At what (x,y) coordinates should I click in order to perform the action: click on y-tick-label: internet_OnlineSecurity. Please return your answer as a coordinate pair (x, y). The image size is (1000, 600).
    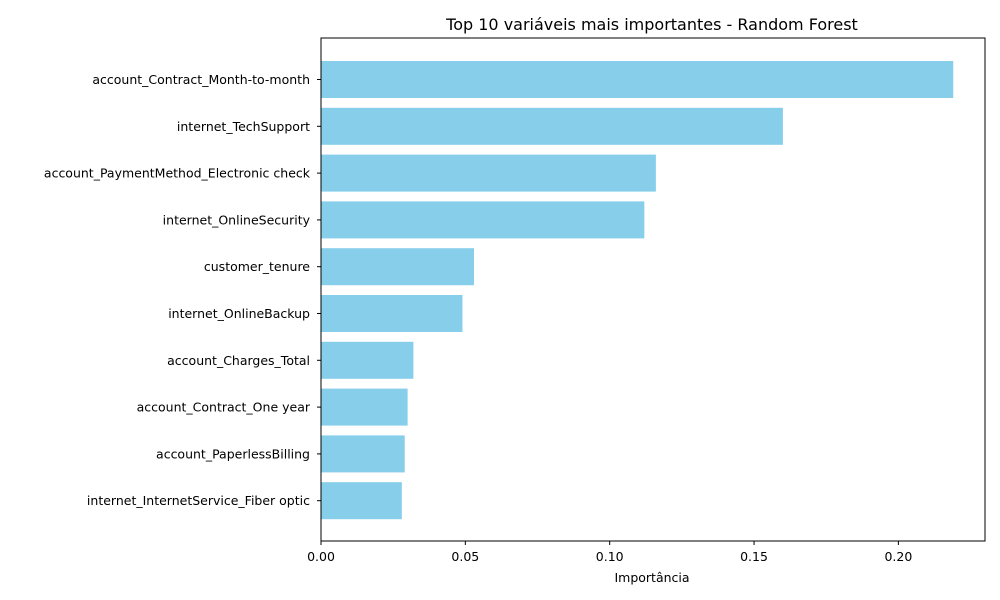
    Looking at the image, I should click on (237, 219).